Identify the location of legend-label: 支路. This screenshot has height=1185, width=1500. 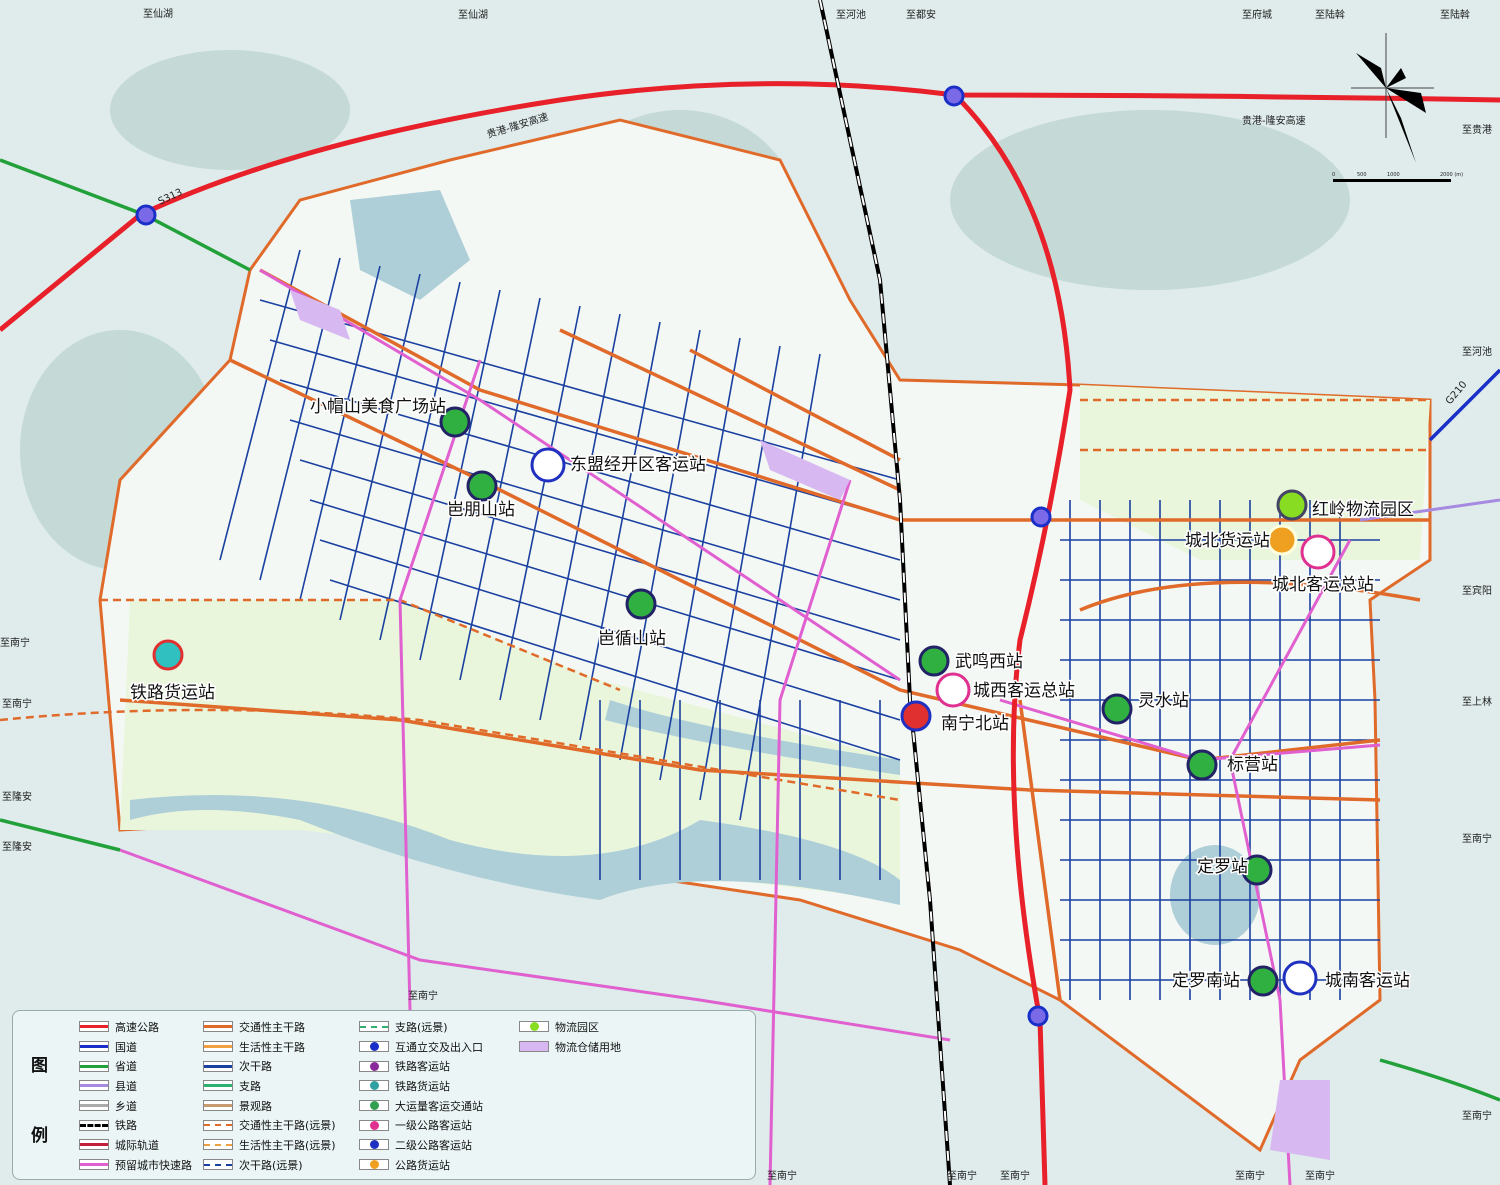
(250, 1086).